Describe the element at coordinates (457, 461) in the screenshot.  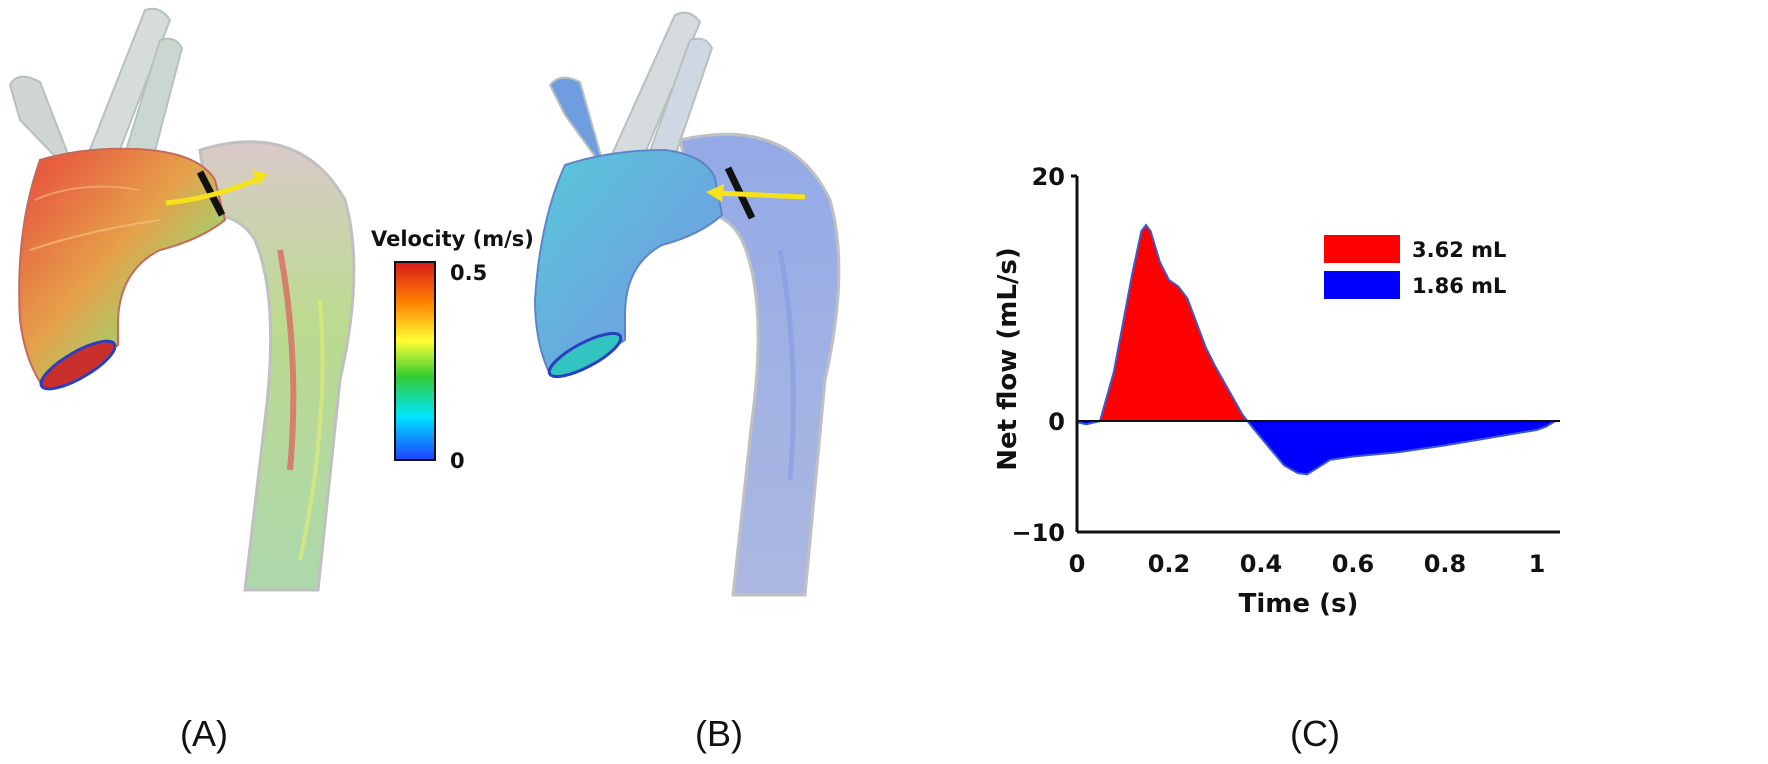
I see `colorbar-min-label: 0` at that location.